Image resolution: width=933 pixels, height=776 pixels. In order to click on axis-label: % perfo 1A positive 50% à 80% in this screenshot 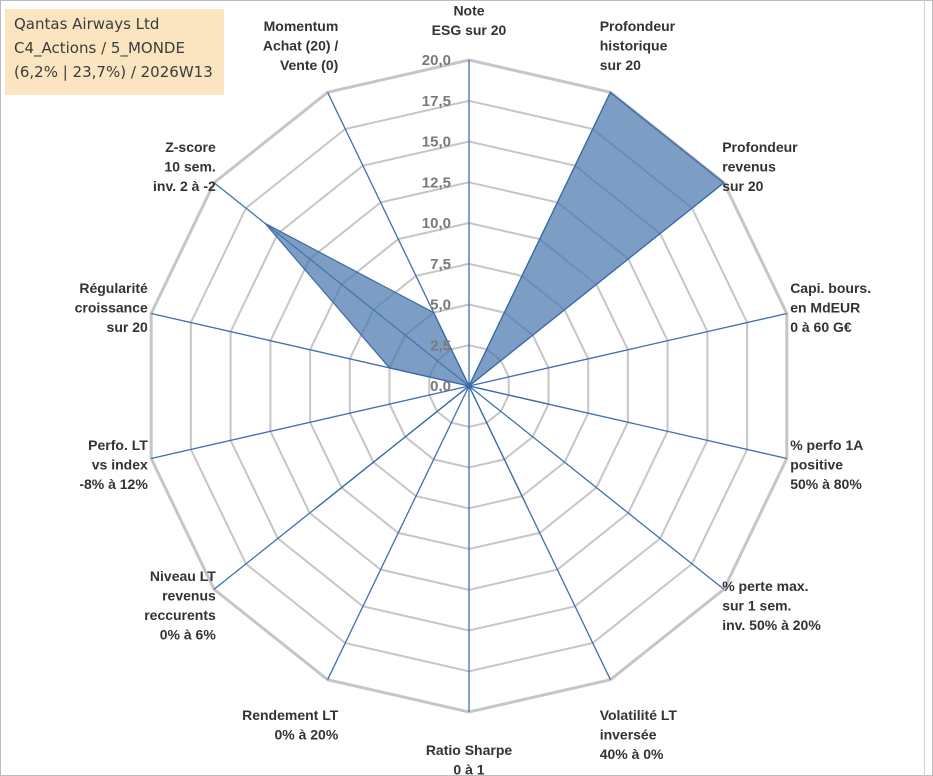, I will do `click(826, 464)`.